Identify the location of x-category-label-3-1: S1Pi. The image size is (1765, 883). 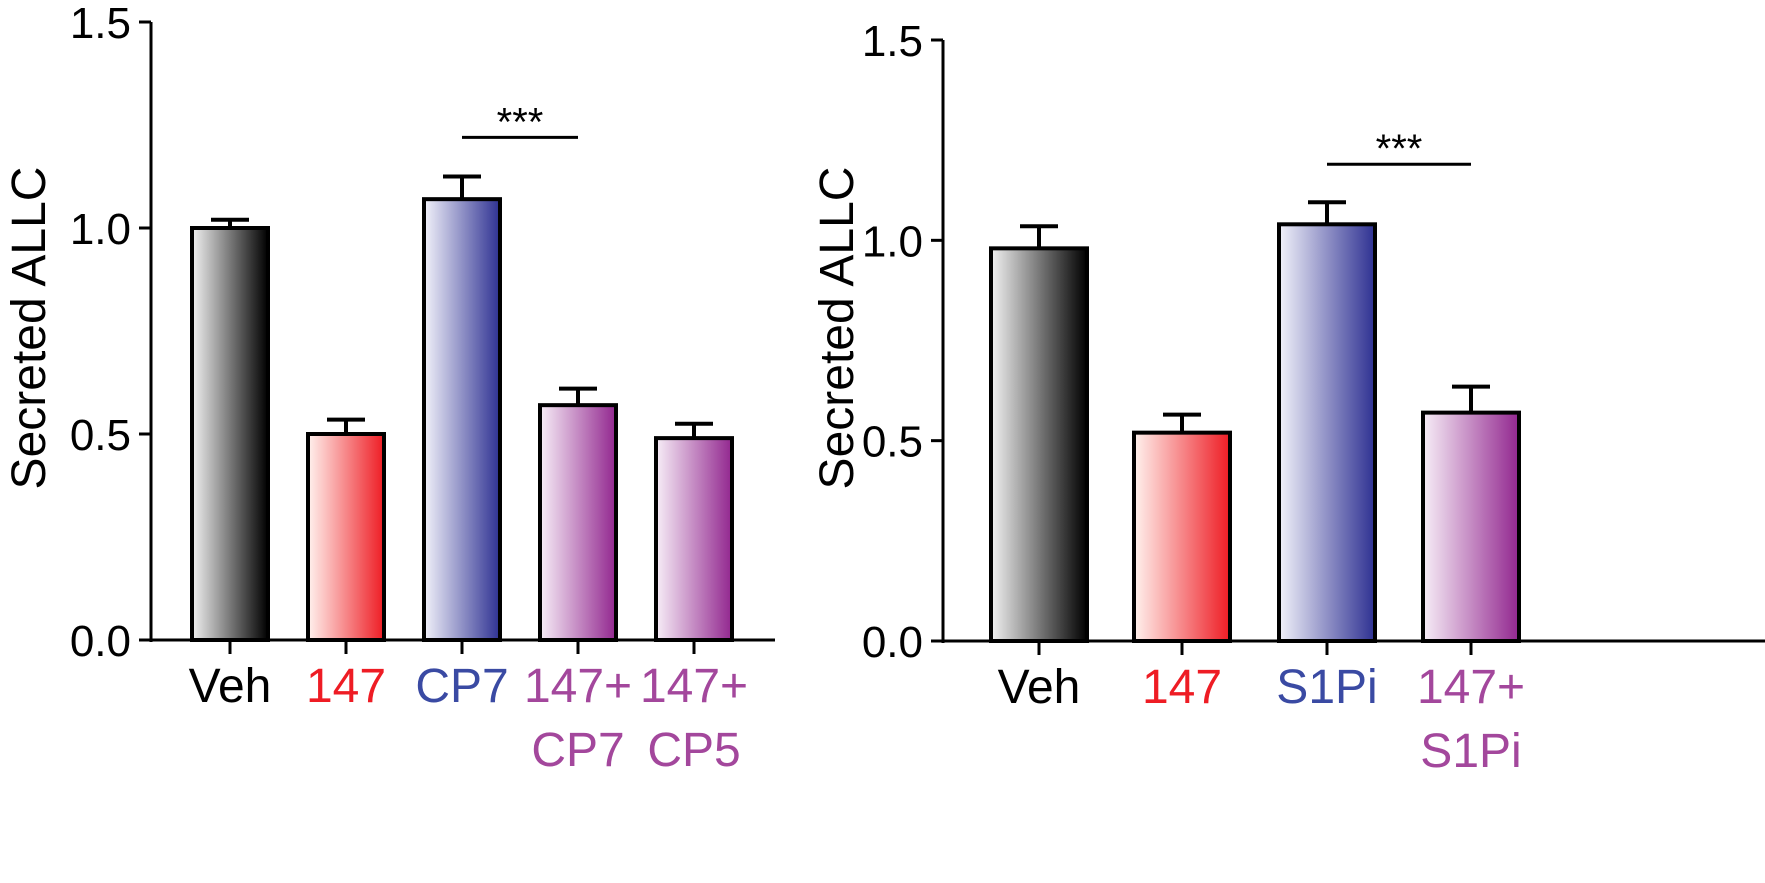
(1470, 751).